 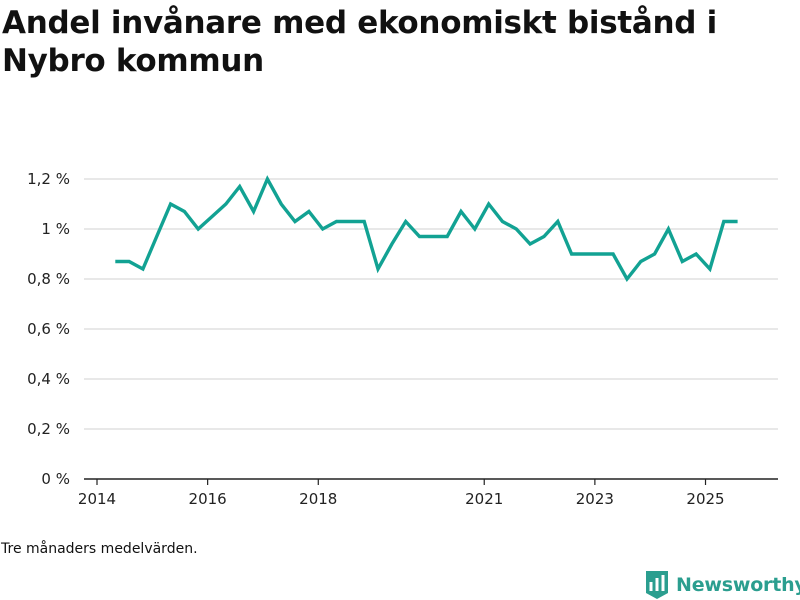 What do you see at coordinates (55, 479) in the screenshot?
I see `y-tick-label: 0 %` at bounding box center [55, 479].